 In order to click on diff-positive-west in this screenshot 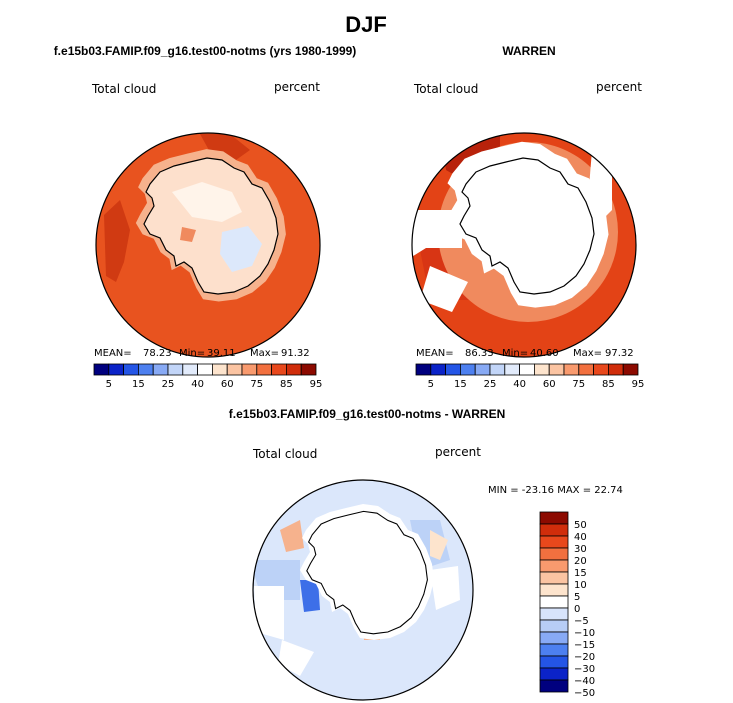, I will do `click(292, 536)`.